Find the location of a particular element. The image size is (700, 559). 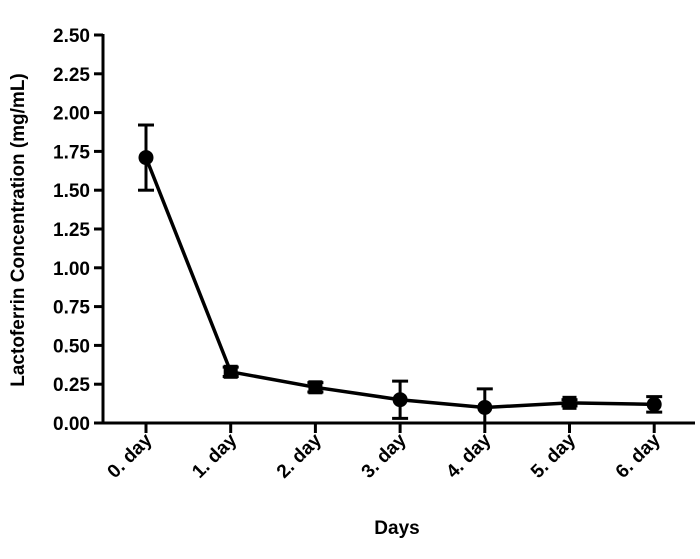

y-tick-label: 0.50 is located at coordinates (71, 346).